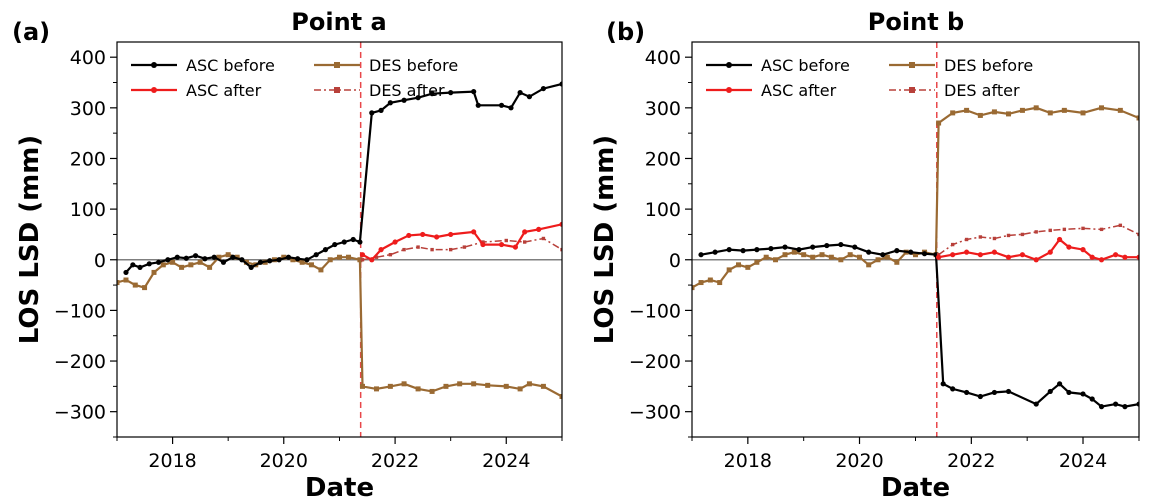  Describe the element at coordinates (1083, 461) in the screenshot. I see `x-tick-label: 2024` at that location.